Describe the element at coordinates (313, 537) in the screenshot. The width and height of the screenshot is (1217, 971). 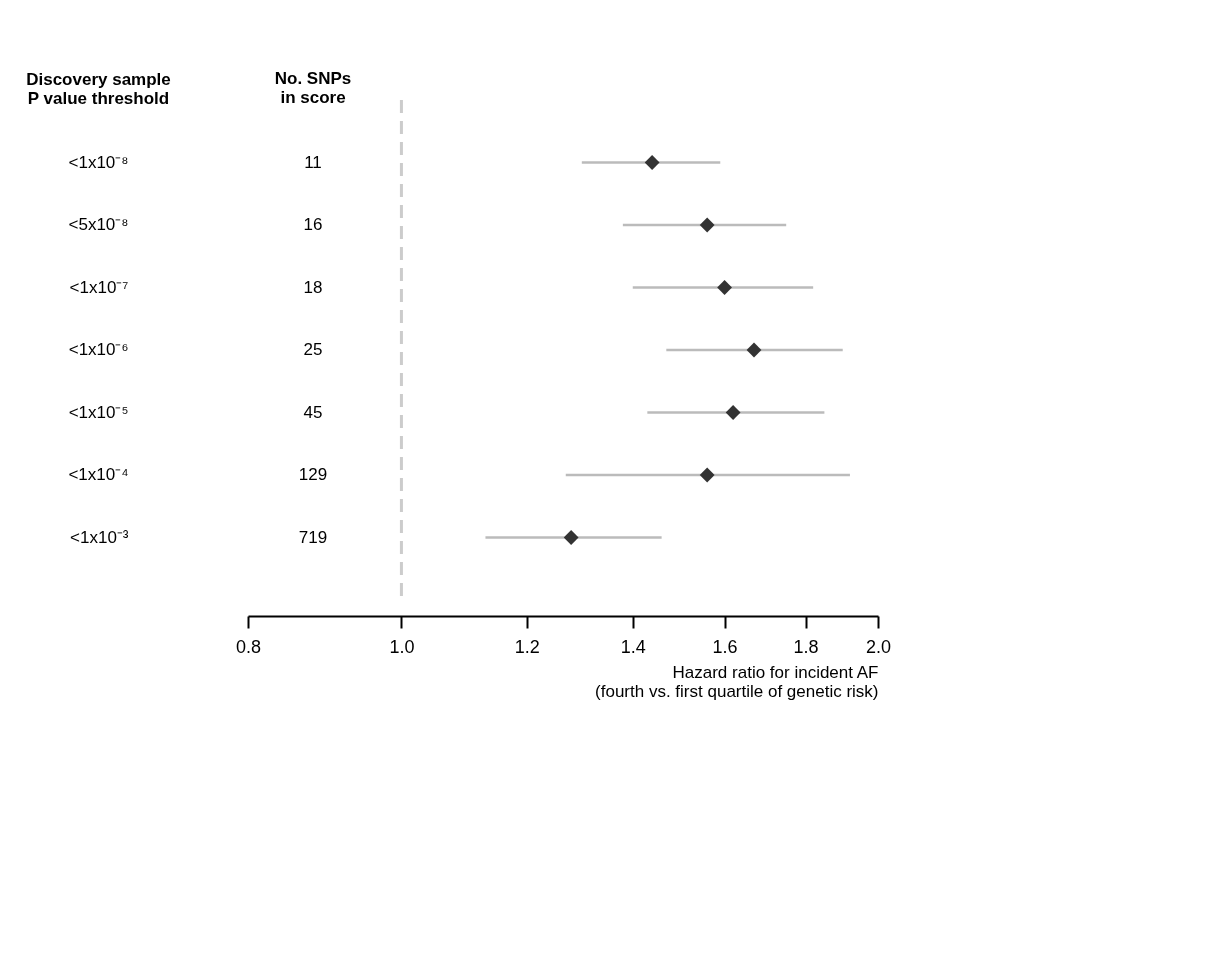
I see `y2-tick-label: 719` at that location.